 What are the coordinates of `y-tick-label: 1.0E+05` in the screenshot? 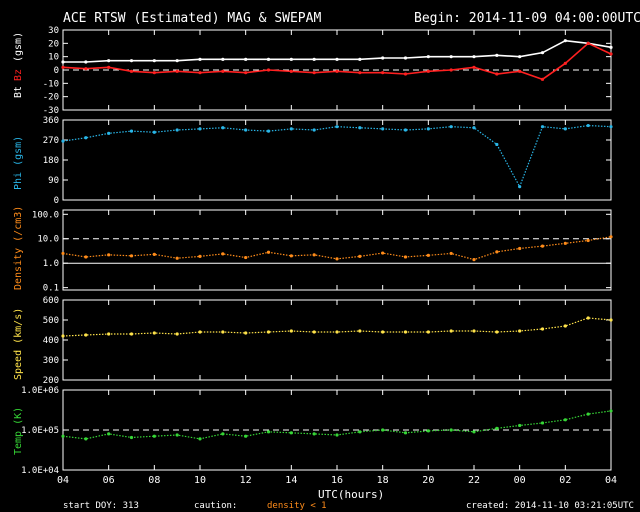 It's located at (40, 431).